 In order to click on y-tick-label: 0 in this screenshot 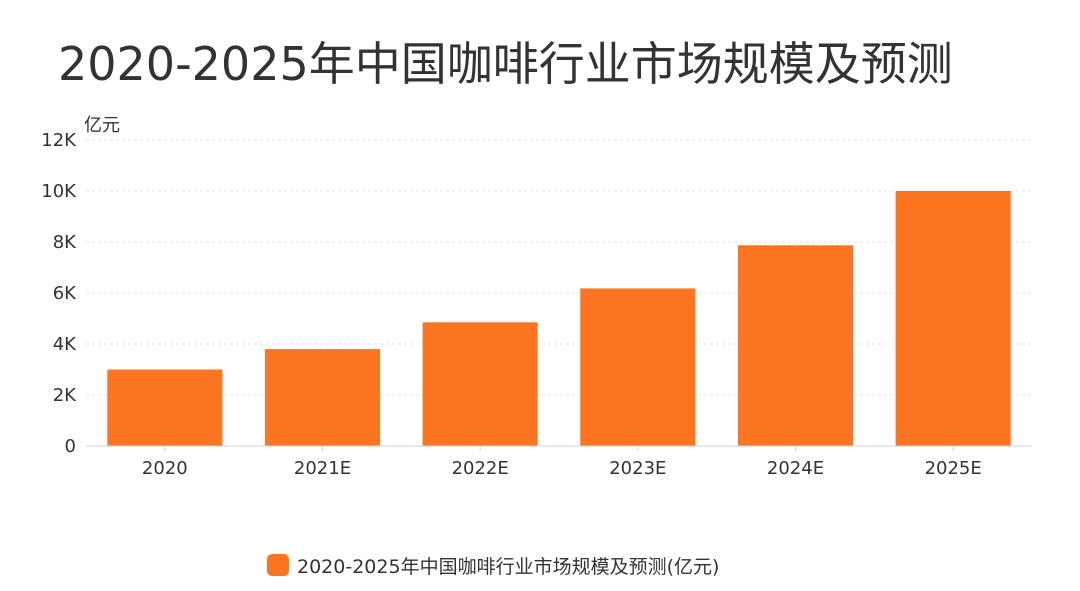, I will do `click(70, 446)`.